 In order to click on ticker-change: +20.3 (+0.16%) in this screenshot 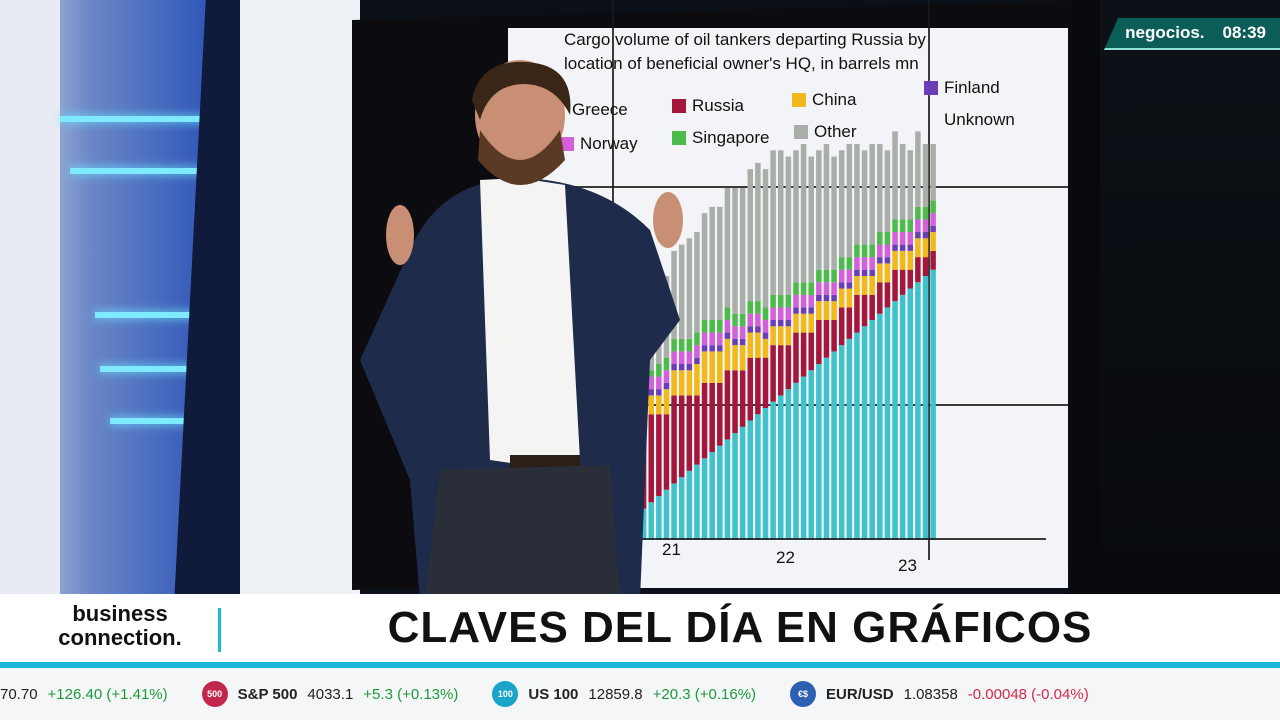, I will do `click(704, 694)`.